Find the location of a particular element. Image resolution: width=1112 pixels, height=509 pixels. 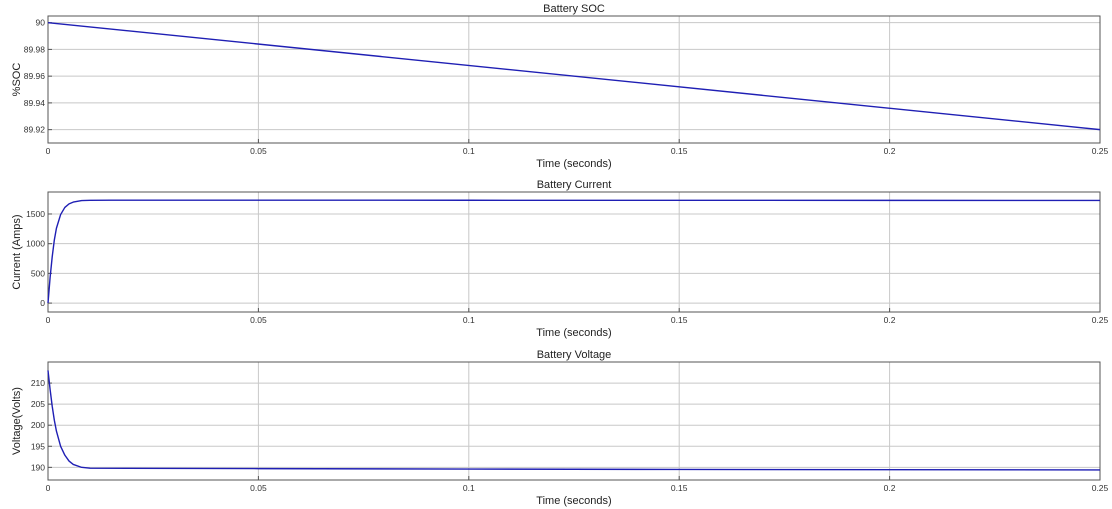

chart-title: Battery SOC is located at coordinates (574, 9).